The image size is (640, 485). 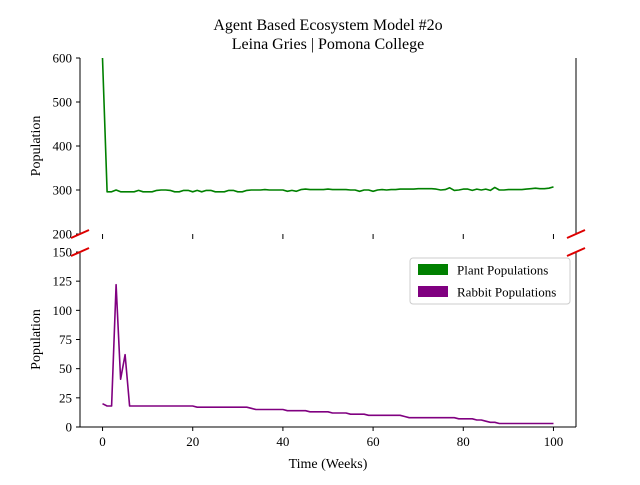 I want to click on top-y-tick-label: 400, so click(x=63, y=146).